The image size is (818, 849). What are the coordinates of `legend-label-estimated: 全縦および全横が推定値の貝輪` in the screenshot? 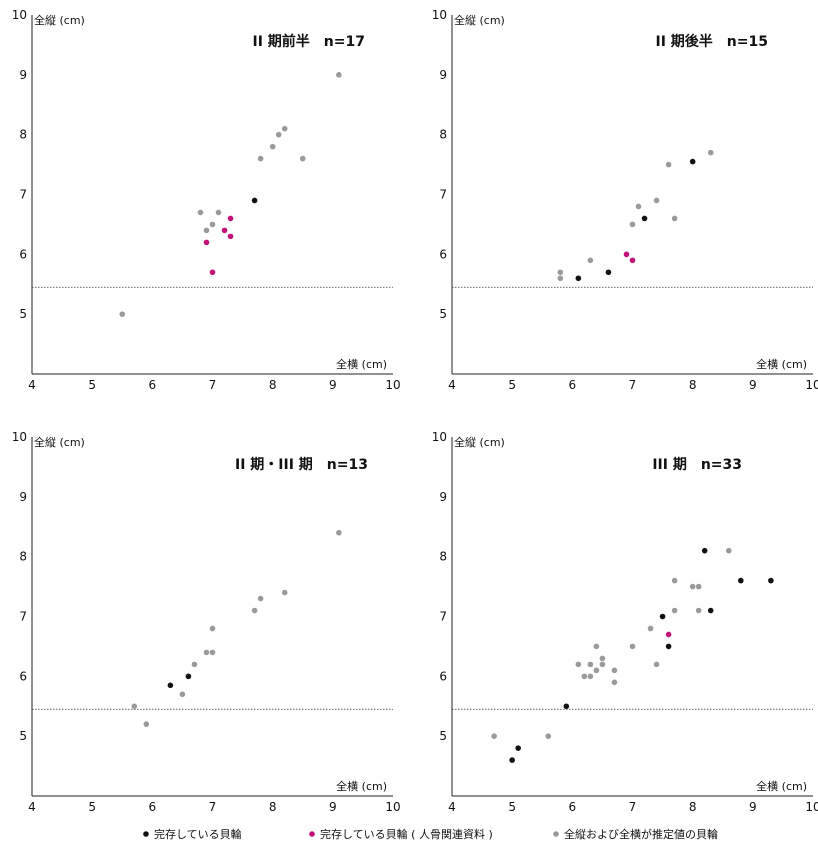 It's located at (641, 834).